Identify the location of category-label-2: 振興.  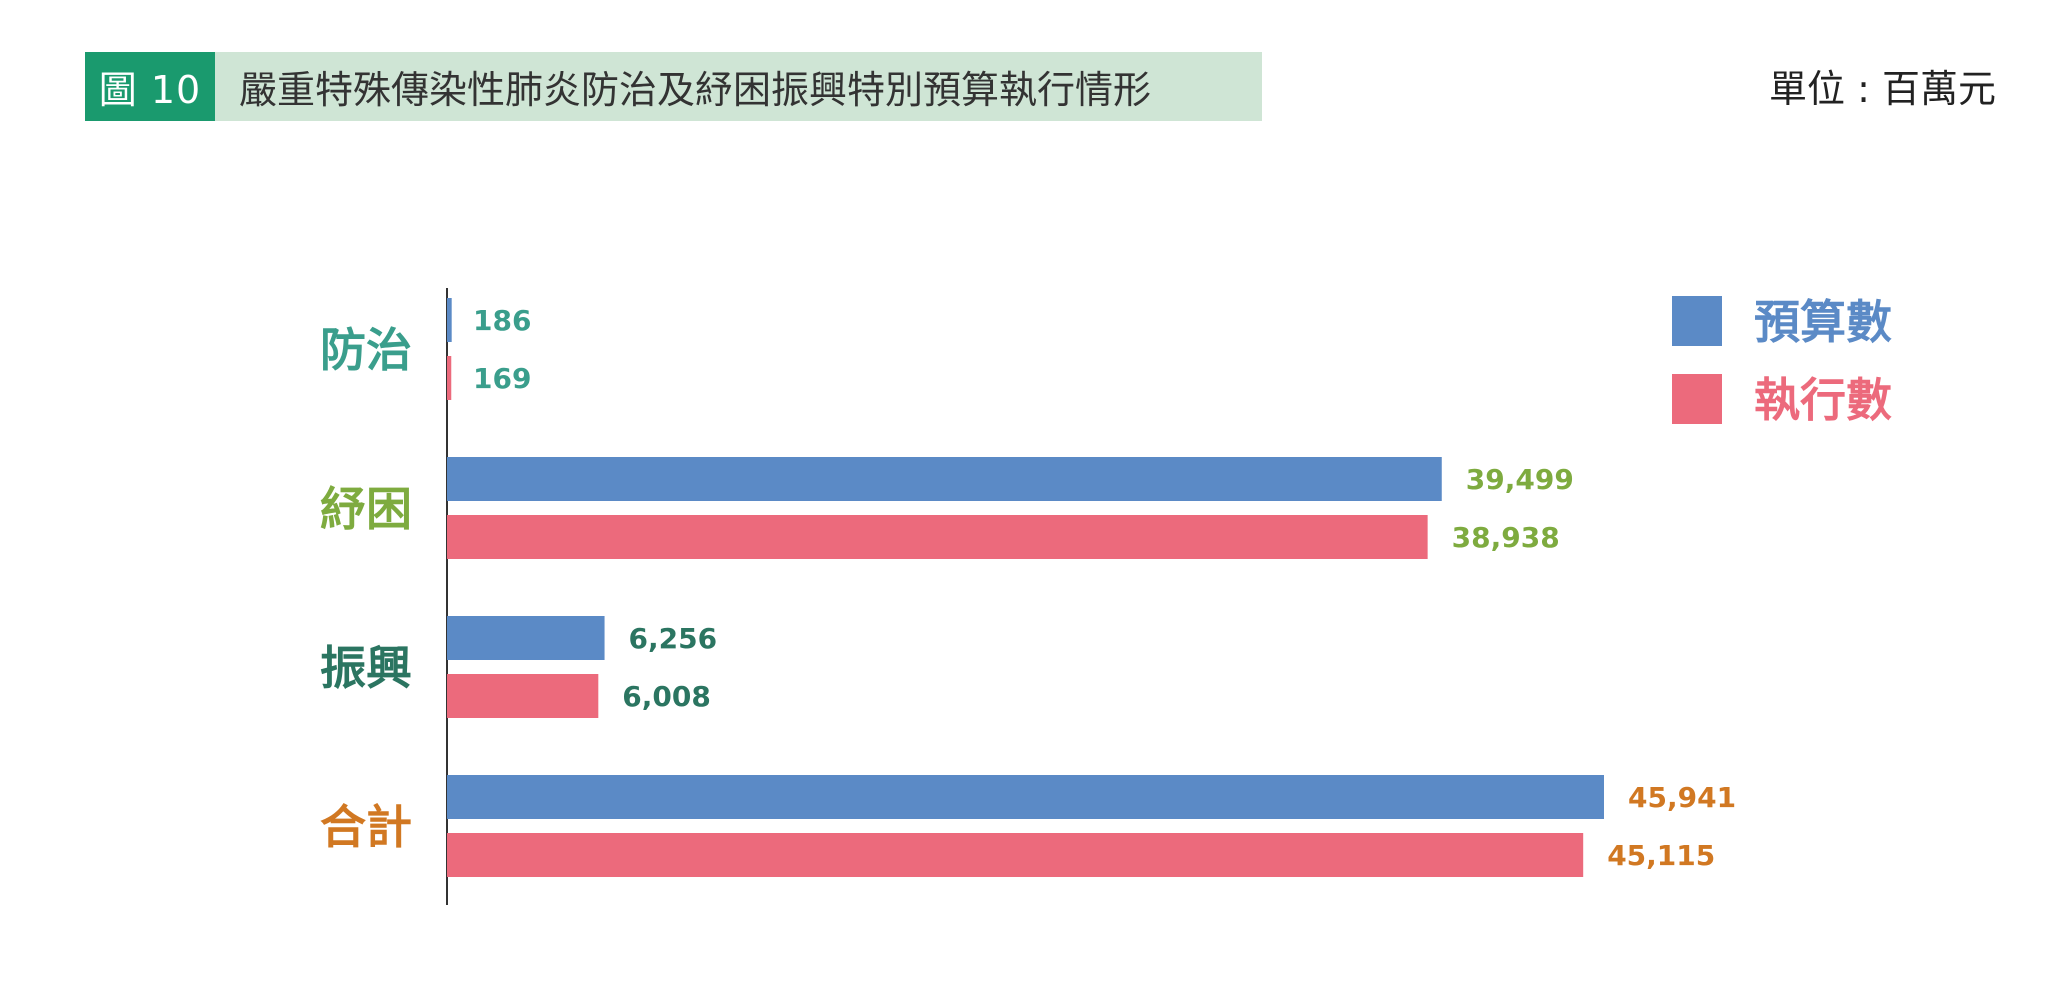
(366, 668).